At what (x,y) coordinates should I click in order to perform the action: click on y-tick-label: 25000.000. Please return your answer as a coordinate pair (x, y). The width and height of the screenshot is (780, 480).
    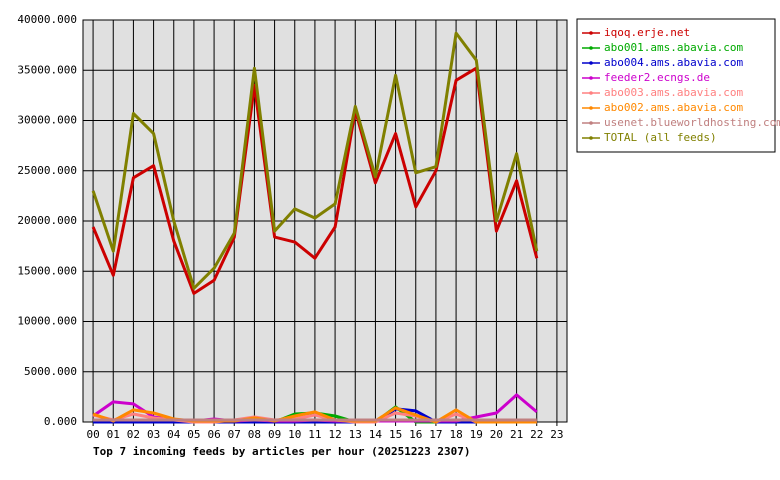
    Looking at the image, I should click on (47, 170).